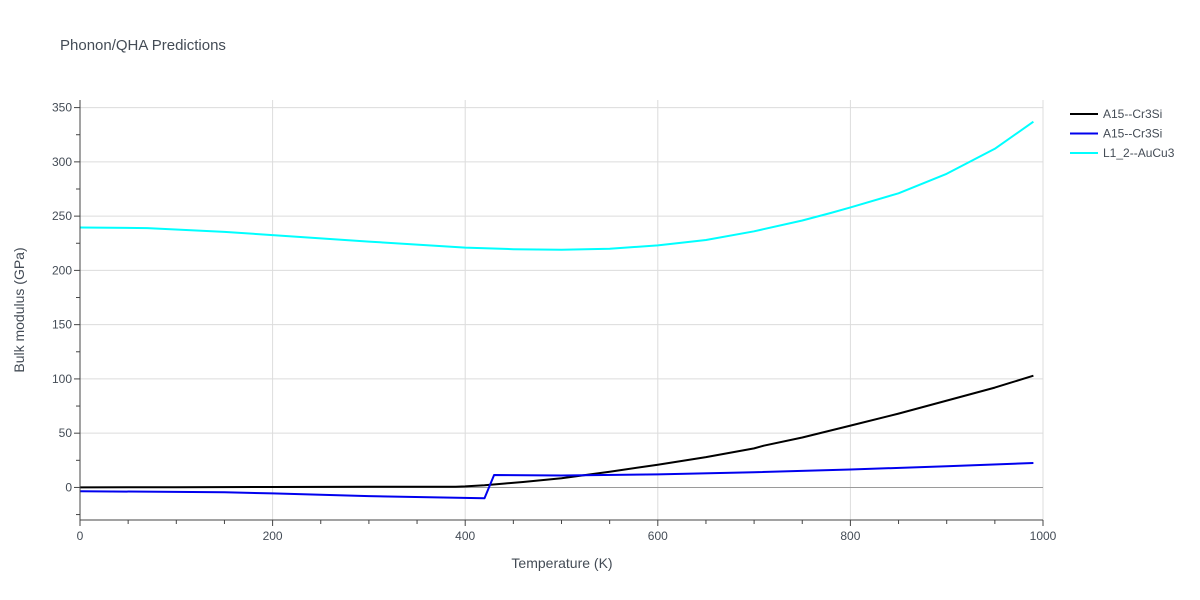  What do you see at coordinates (658, 536) in the screenshot?
I see `x-tick-label: 600` at bounding box center [658, 536].